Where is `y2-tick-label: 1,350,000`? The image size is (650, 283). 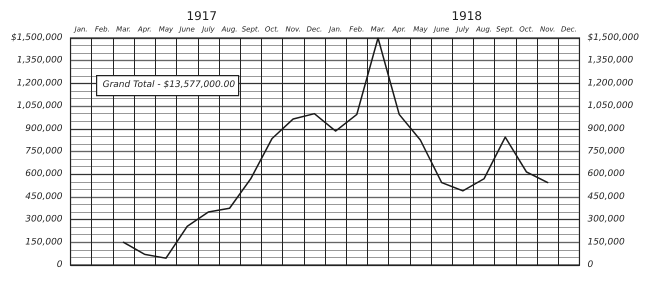
y2-tick-label: 1,350,000 is located at coordinates (610, 61).